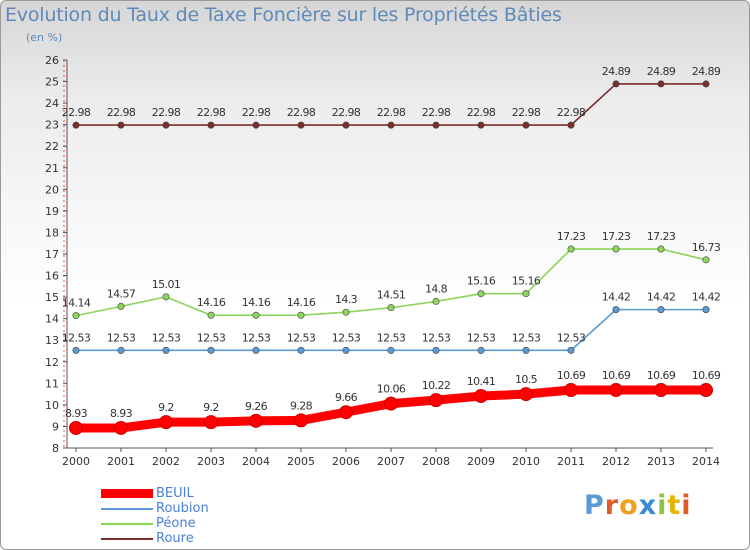 This screenshot has width=750, height=550. Describe the element at coordinates (706, 461) in the screenshot. I see `x-tick-label: 2014` at that location.